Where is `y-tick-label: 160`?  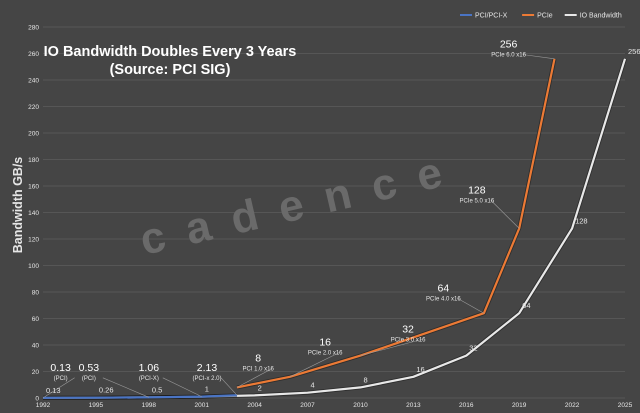 y-tick-label: 160 is located at coordinates (33, 187).